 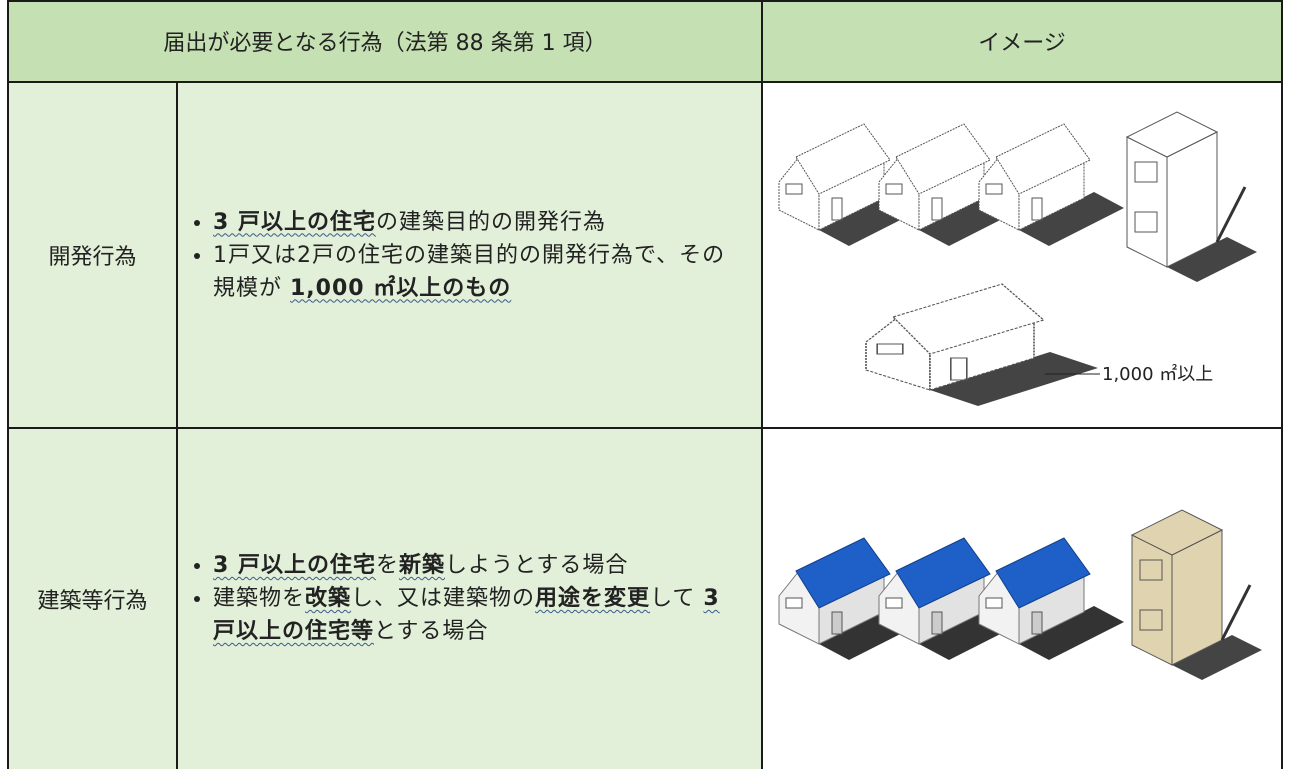 I want to click on bullet-item: 3 戸以上の住宅の建築目的の開発行為, so click(x=478, y=222).